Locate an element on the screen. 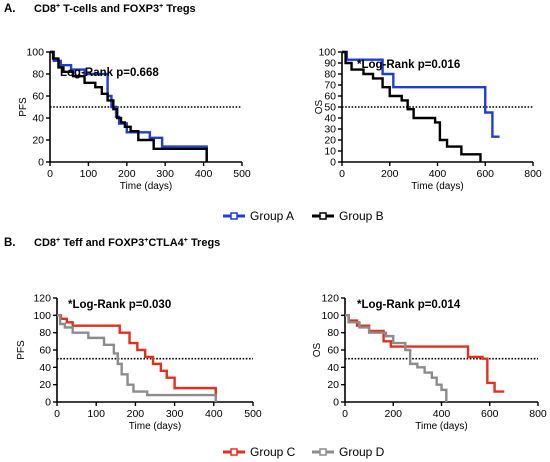  b-pfs-x-tick-label: 200 is located at coordinates (136, 414).